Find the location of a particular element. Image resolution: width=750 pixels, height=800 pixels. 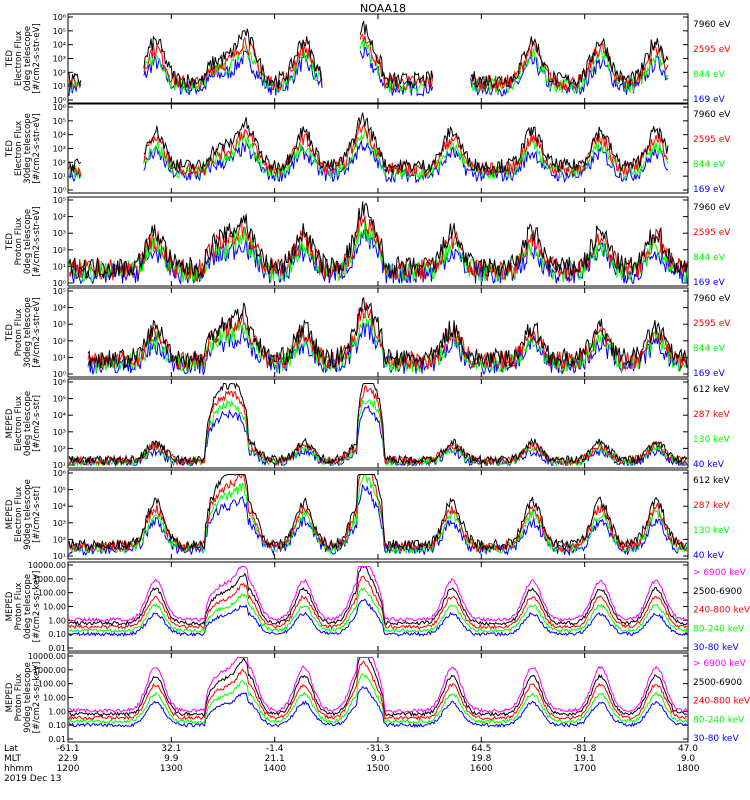

series-trace-287-kev is located at coordinates (378, 425).